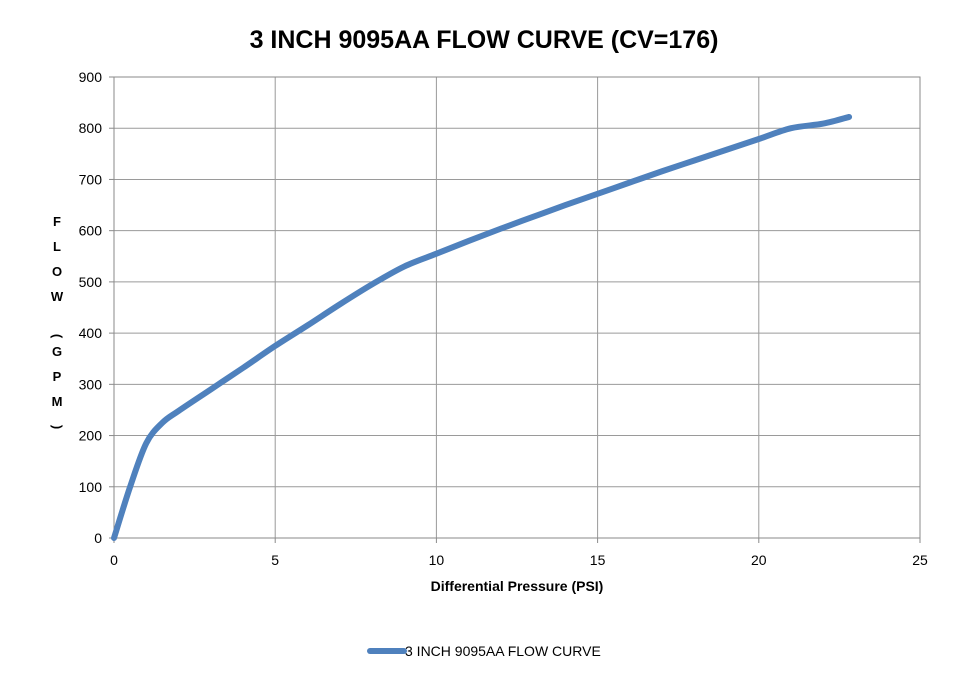 This screenshot has height=676, width=968. Describe the element at coordinates (484, 40) in the screenshot. I see `chart-title: 3 INCH 9095AA FLOW CURVE (CV=176)` at that location.